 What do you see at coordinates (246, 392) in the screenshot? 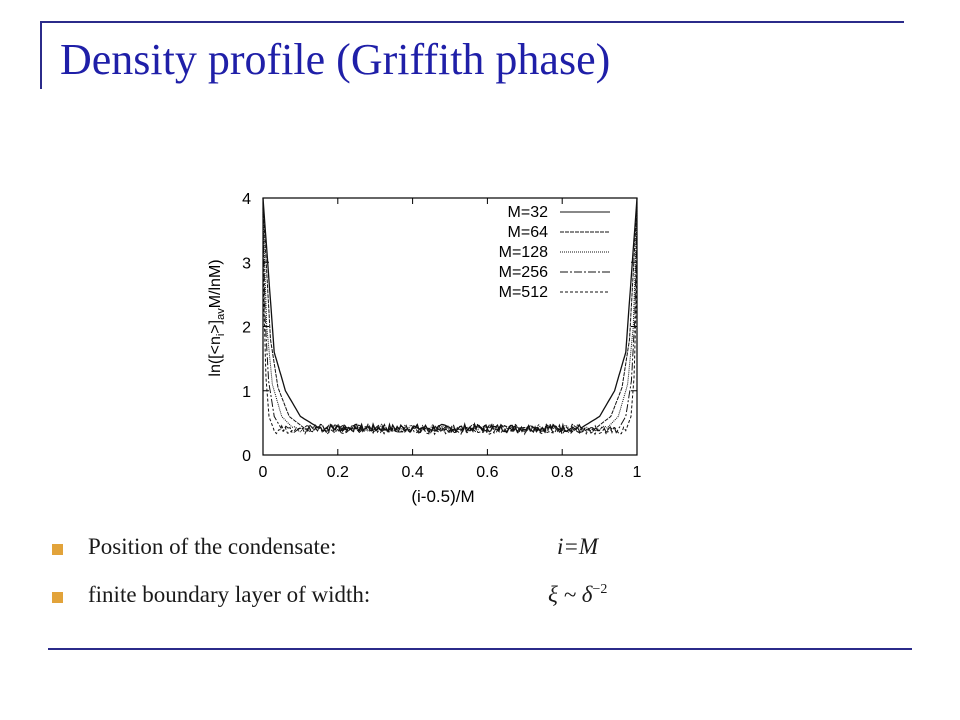
I see `y-tick-label: 1` at bounding box center [246, 392].